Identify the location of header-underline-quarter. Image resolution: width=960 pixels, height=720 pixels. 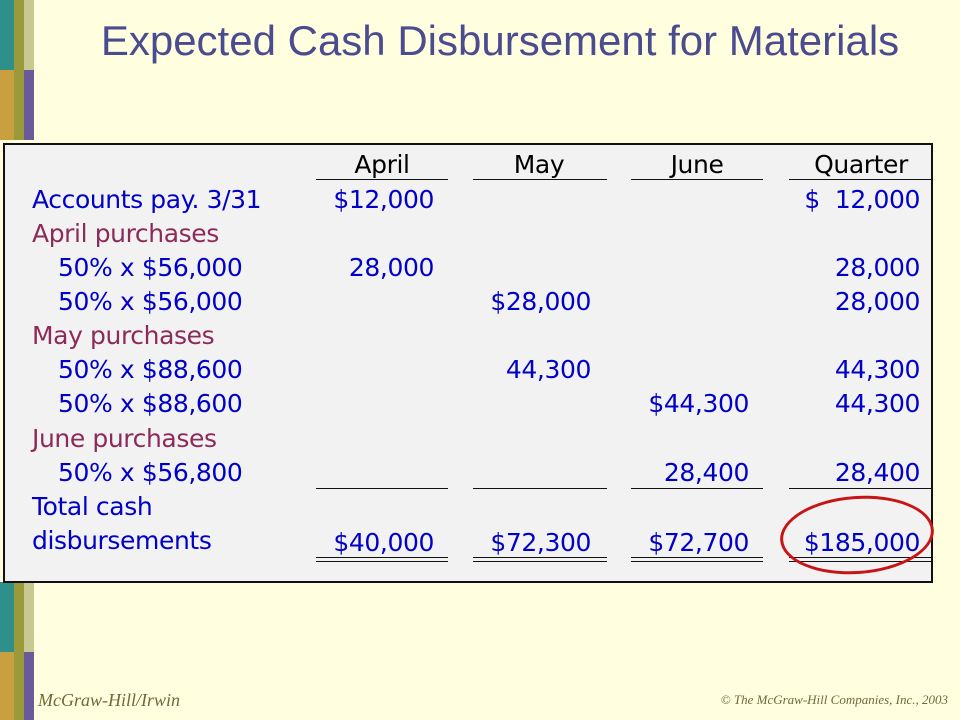
(861, 179).